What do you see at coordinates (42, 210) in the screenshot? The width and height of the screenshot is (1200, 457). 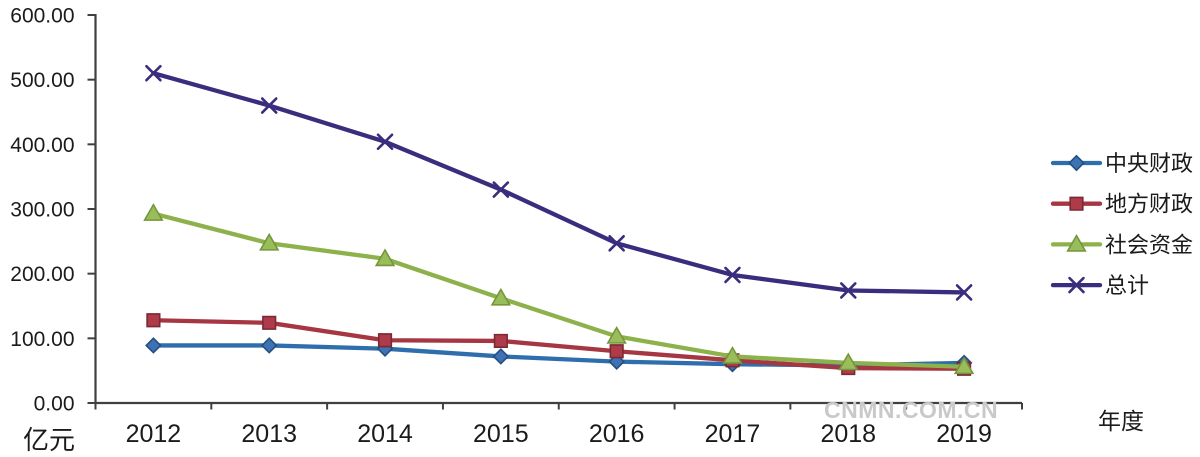 I see `y-tick-label-300.00: 300.00` at bounding box center [42, 210].